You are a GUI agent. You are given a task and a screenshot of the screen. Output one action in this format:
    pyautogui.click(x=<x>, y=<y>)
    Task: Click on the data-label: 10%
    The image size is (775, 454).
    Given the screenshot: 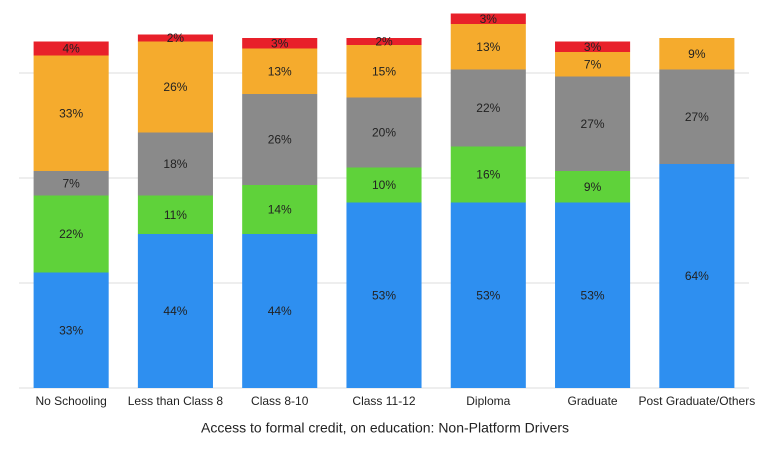 What is the action you would take?
    pyautogui.click(x=384, y=185)
    